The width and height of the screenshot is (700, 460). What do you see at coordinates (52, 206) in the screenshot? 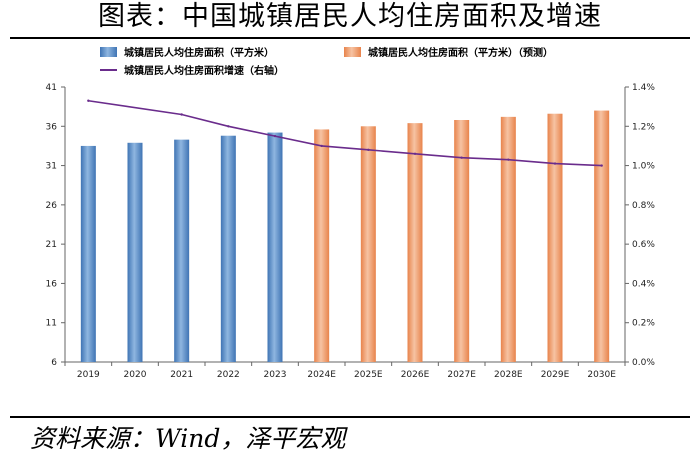
I see `left-axis-tick-label: 26` at bounding box center [52, 206].